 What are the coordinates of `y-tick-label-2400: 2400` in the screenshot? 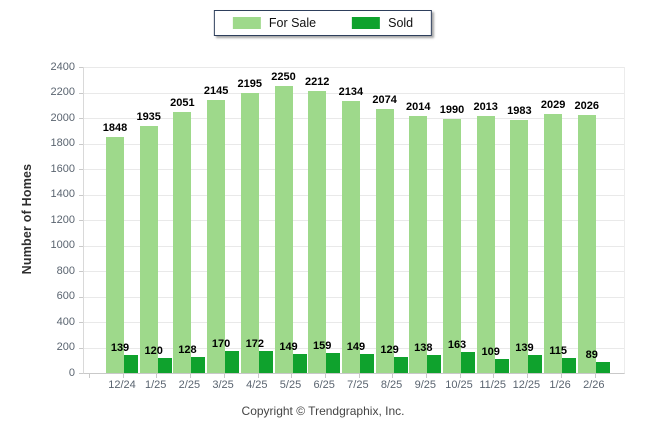 It's located at (62, 66).